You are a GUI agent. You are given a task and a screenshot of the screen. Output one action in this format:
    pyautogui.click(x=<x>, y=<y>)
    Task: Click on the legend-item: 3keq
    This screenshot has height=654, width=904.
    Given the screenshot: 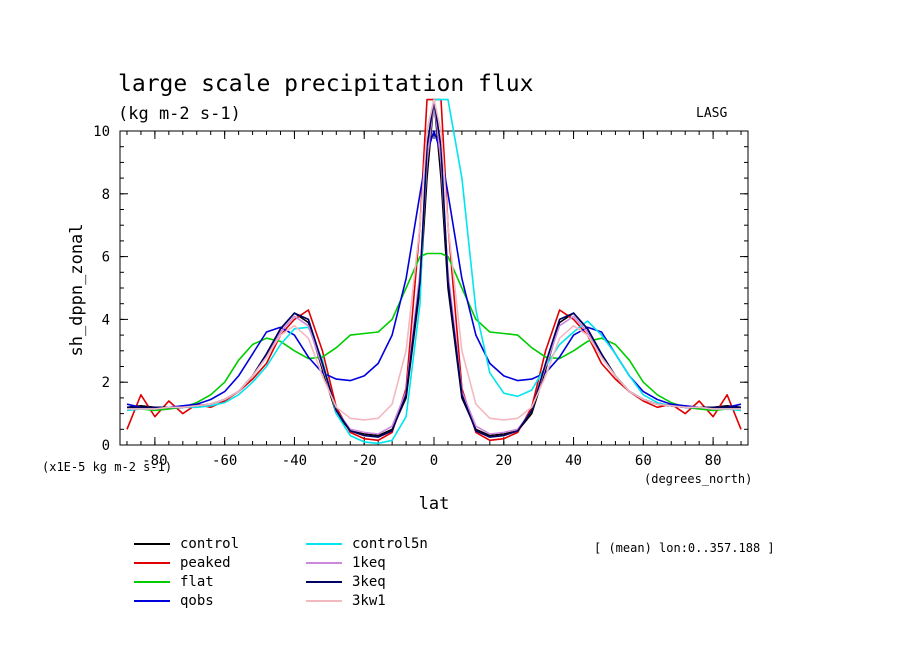 What is the action you would take?
    pyautogui.click(x=346, y=581)
    